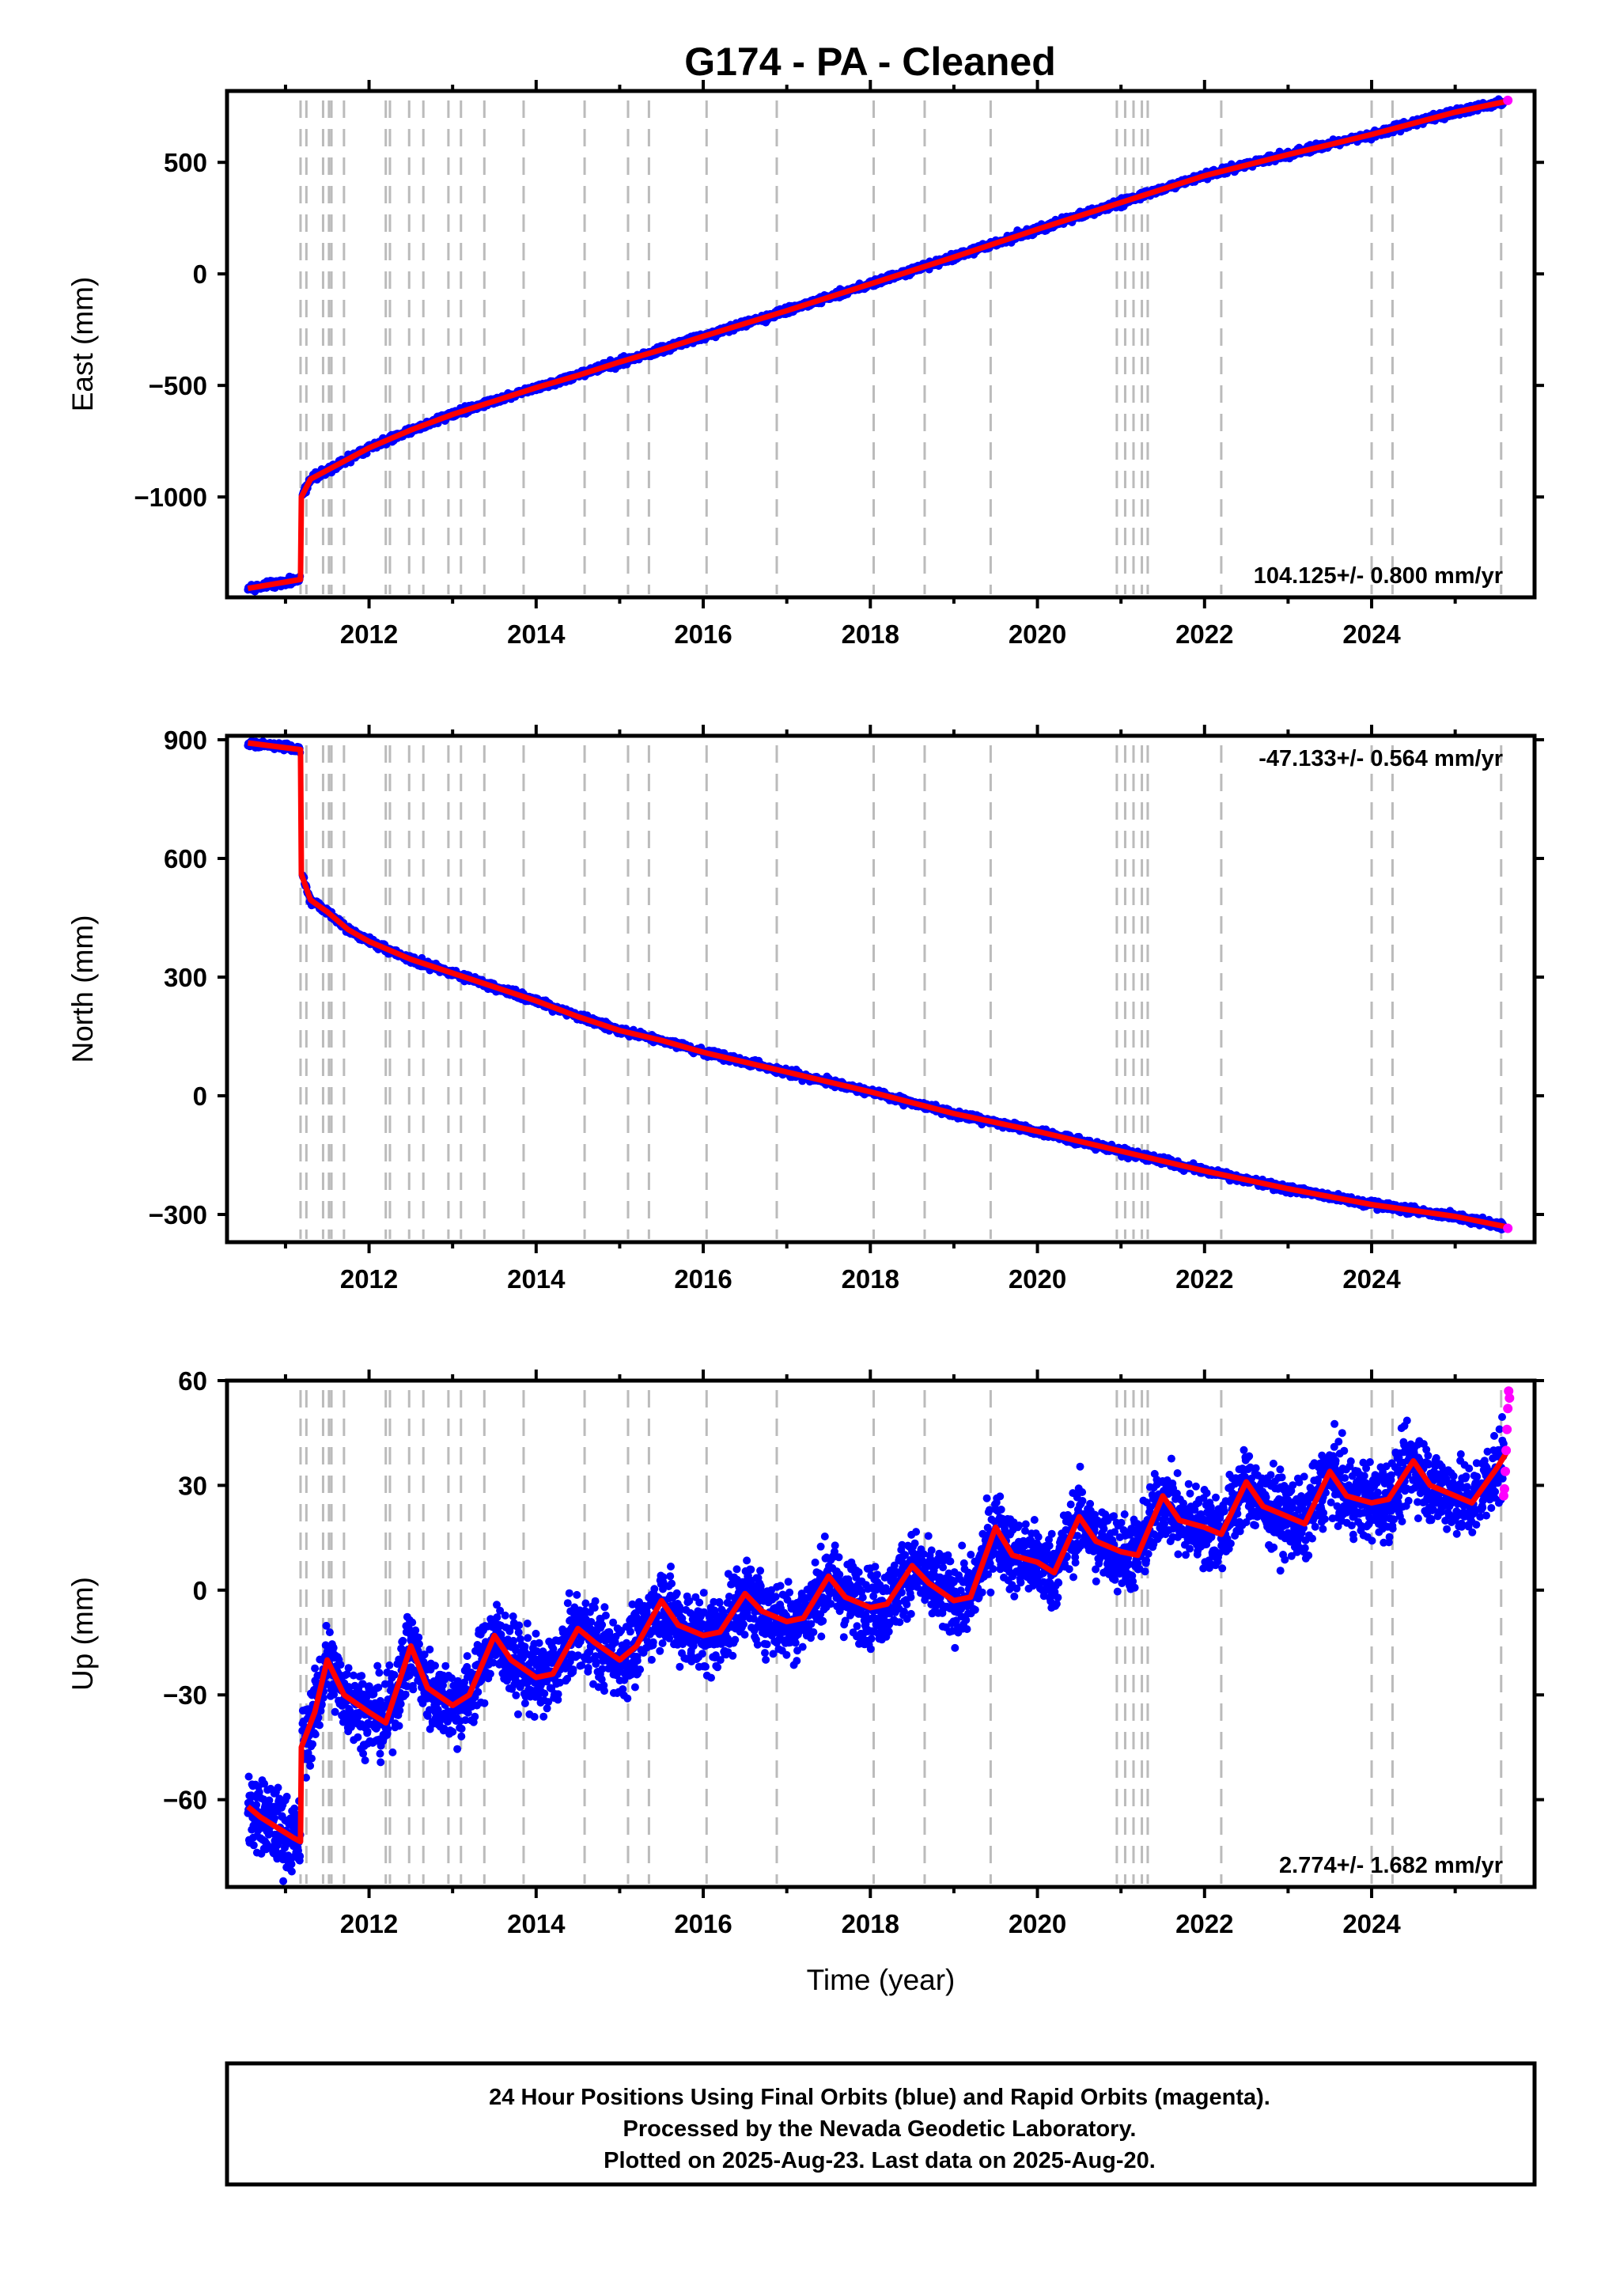 This screenshot has width=1601, height=2296. Describe the element at coordinates (1037, 634) in the screenshot. I see `x-tick-label: 2020` at that location.